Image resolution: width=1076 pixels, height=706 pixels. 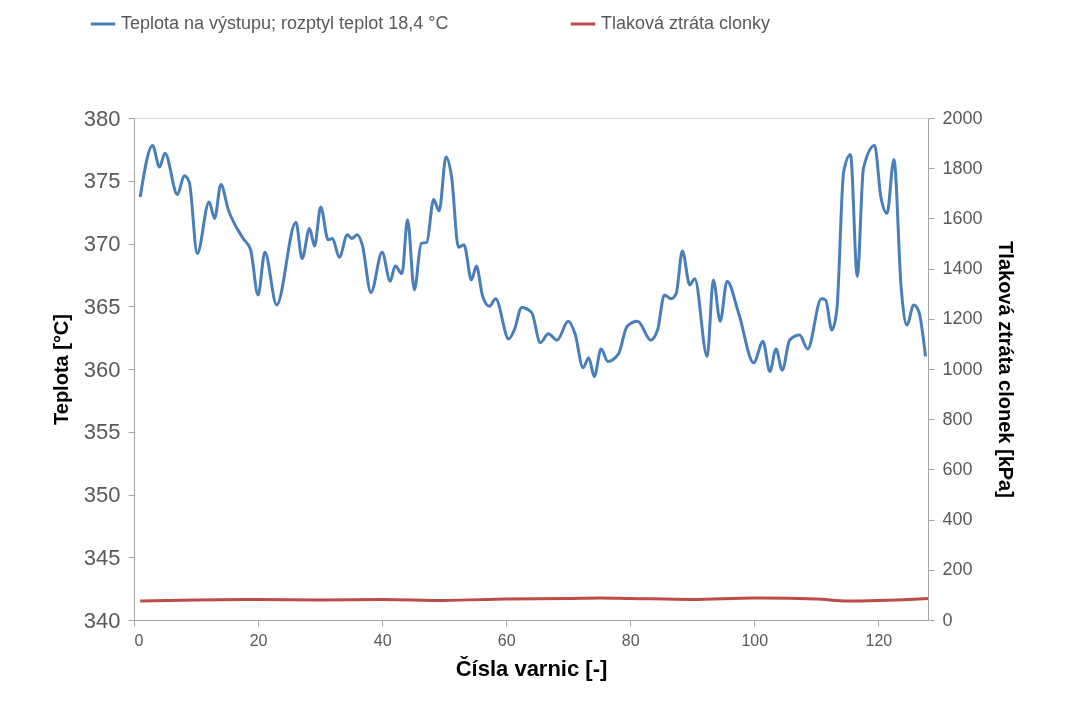 What do you see at coordinates (382, 640) in the screenshot?
I see `x-tick-label: 40` at bounding box center [382, 640].